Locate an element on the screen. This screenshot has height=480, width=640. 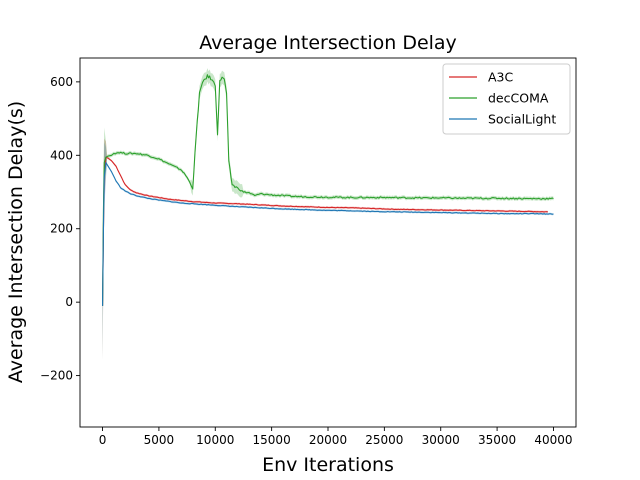
legend-frame is located at coordinates (506, 99).